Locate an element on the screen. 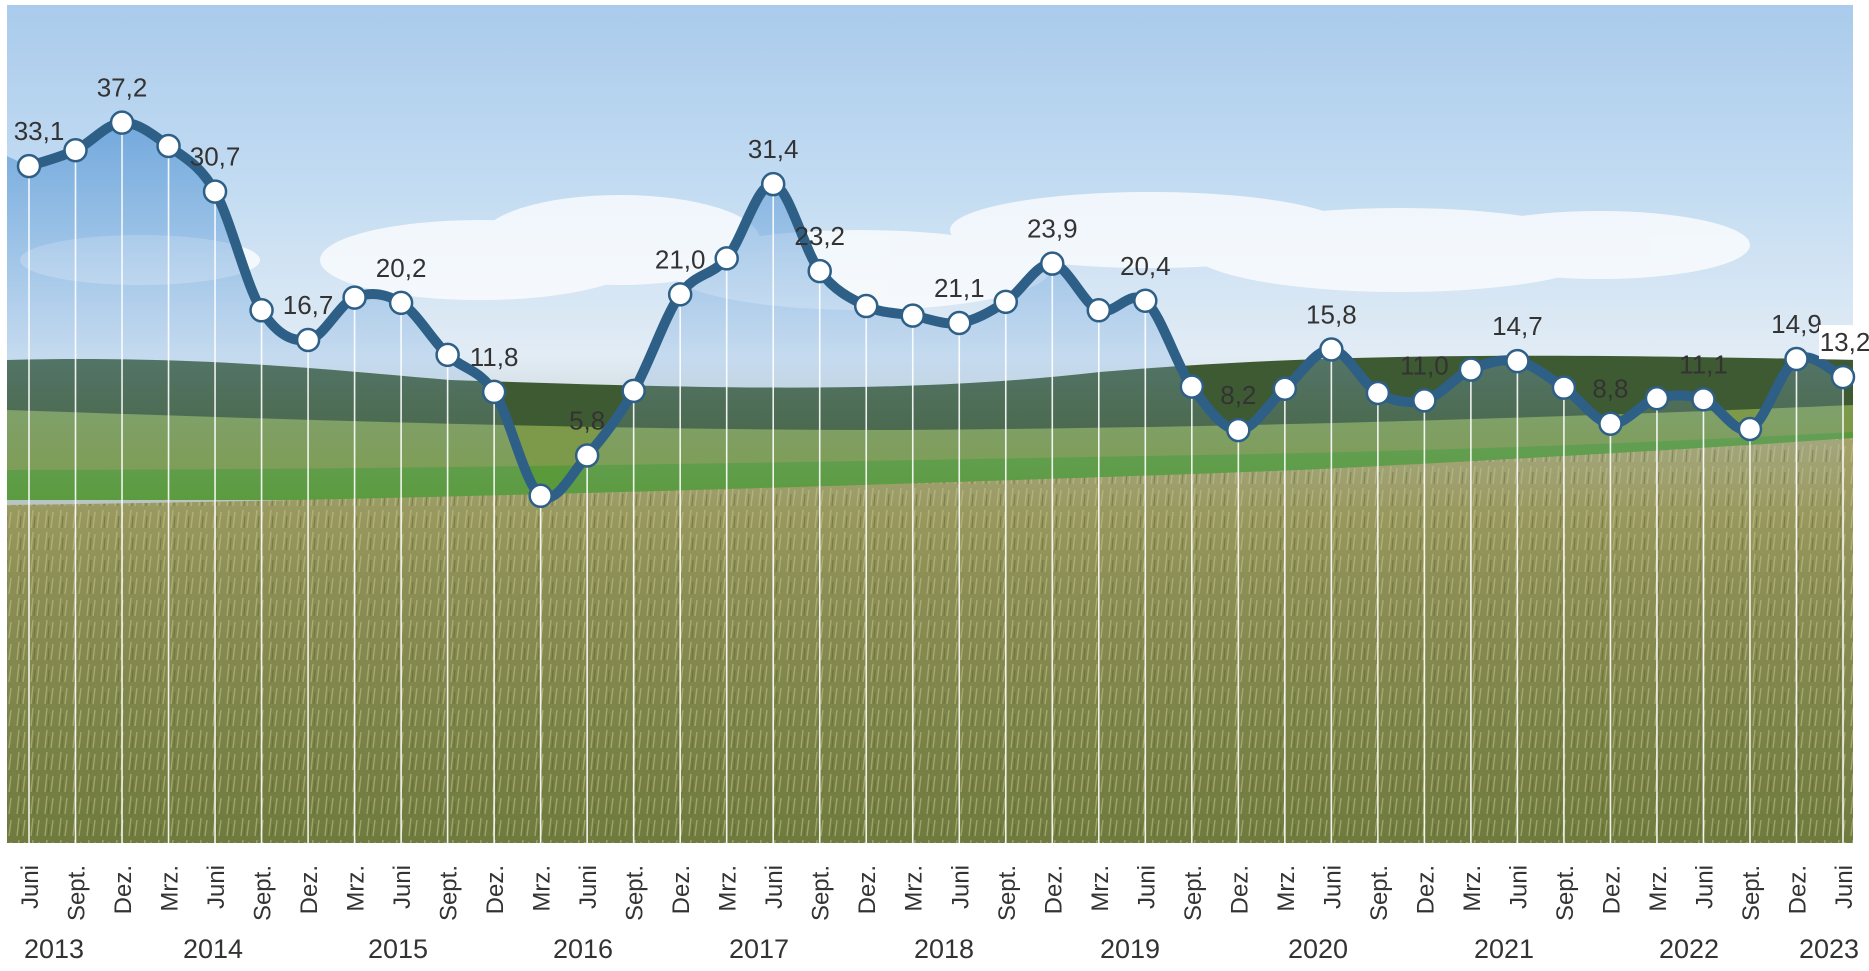 This screenshot has width=1869, height=971. x-tick-label-year: 2017 is located at coordinates (759, 949).